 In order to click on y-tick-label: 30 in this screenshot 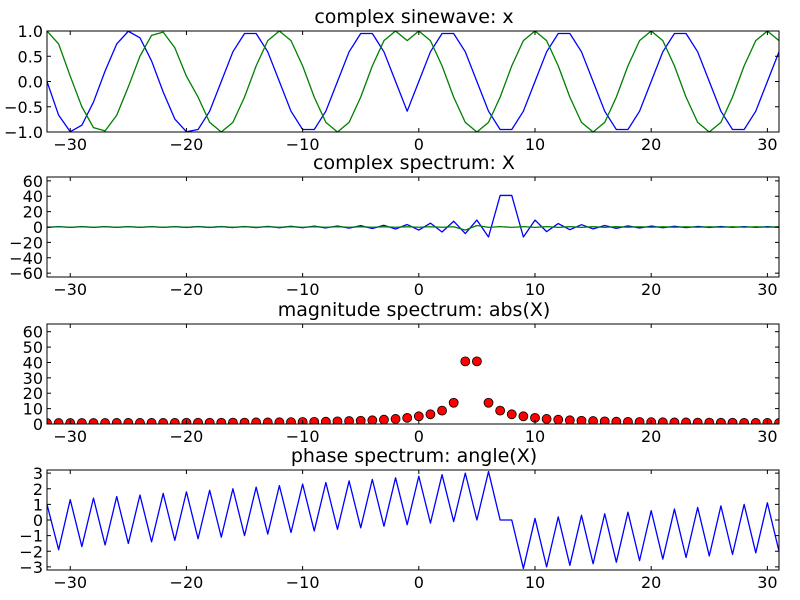, I will do `click(33, 378)`.